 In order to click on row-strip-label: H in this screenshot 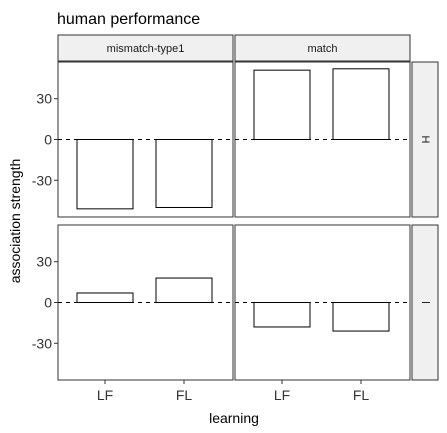, I will do `click(425, 140)`.